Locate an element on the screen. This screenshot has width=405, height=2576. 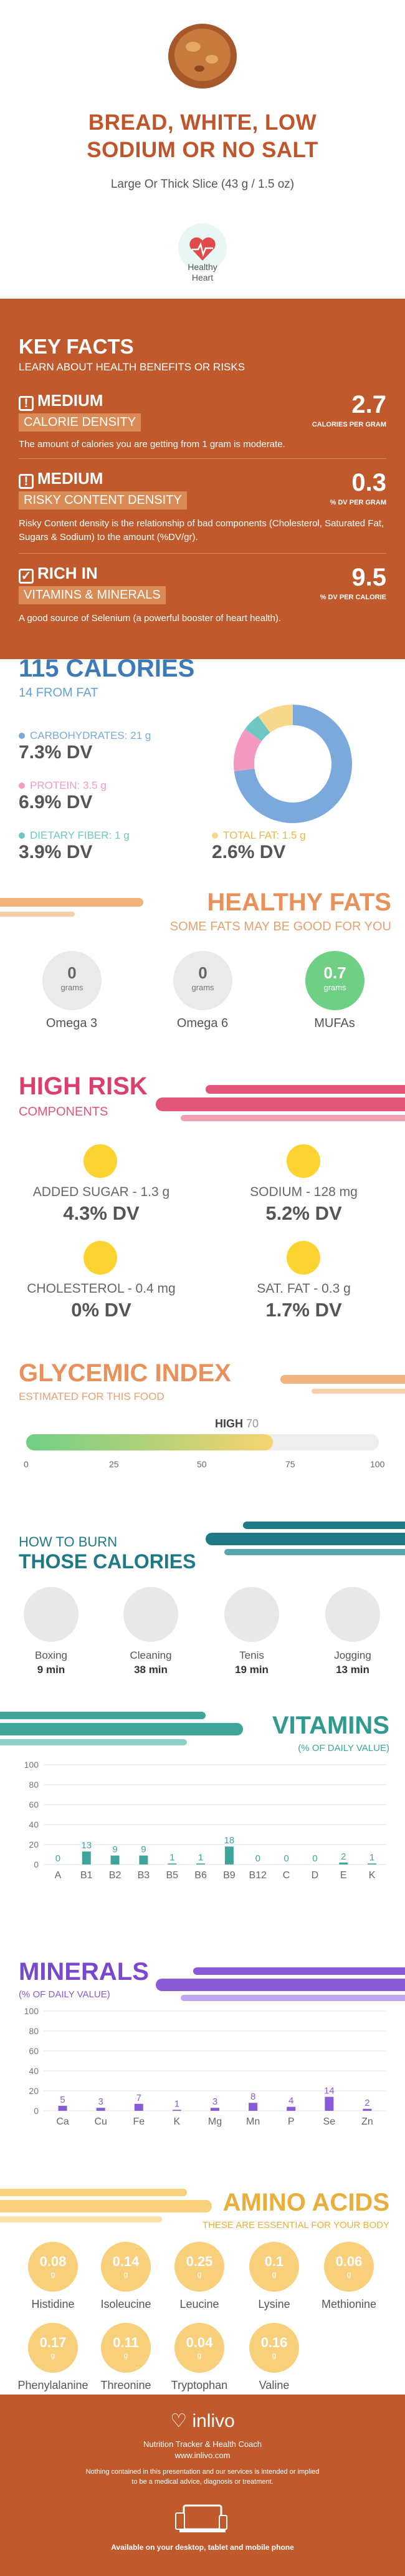
key-facts-title: KEY FACTS is located at coordinates (76, 346).